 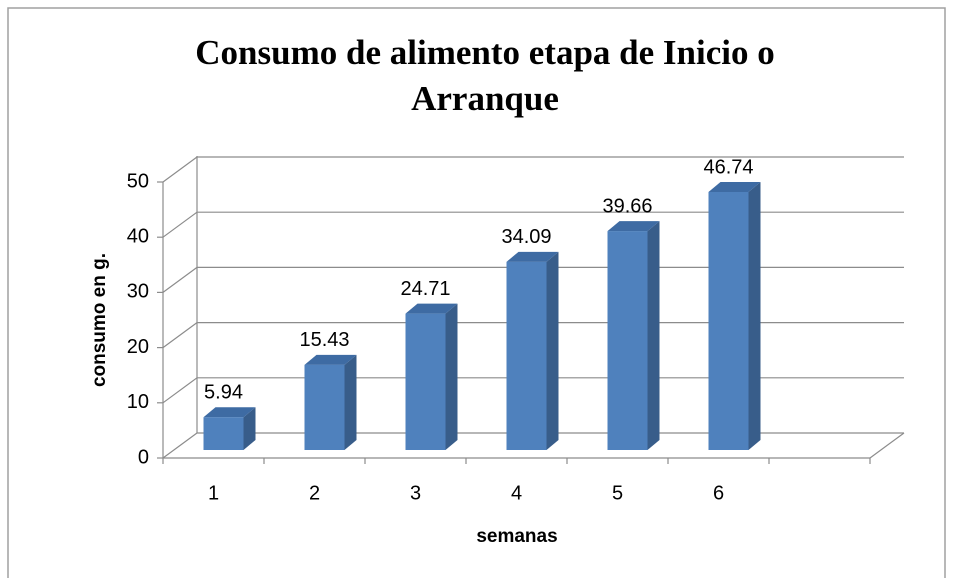 I want to click on data-label: 15.43, so click(x=324, y=340).